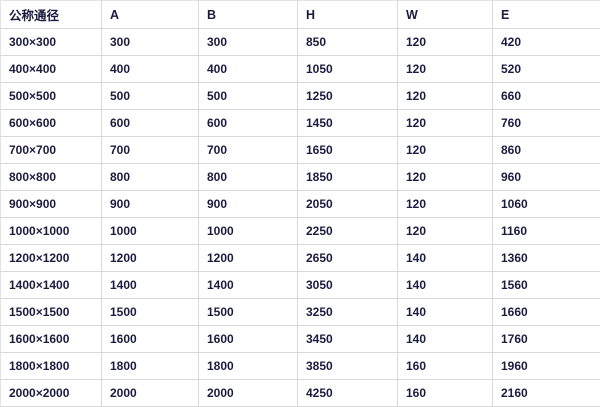 The height and width of the screenshot is (407, 600). Describe the element at coordinates (348, 231) in the screenshot. I see `table-cell-h: 2250` at that location.